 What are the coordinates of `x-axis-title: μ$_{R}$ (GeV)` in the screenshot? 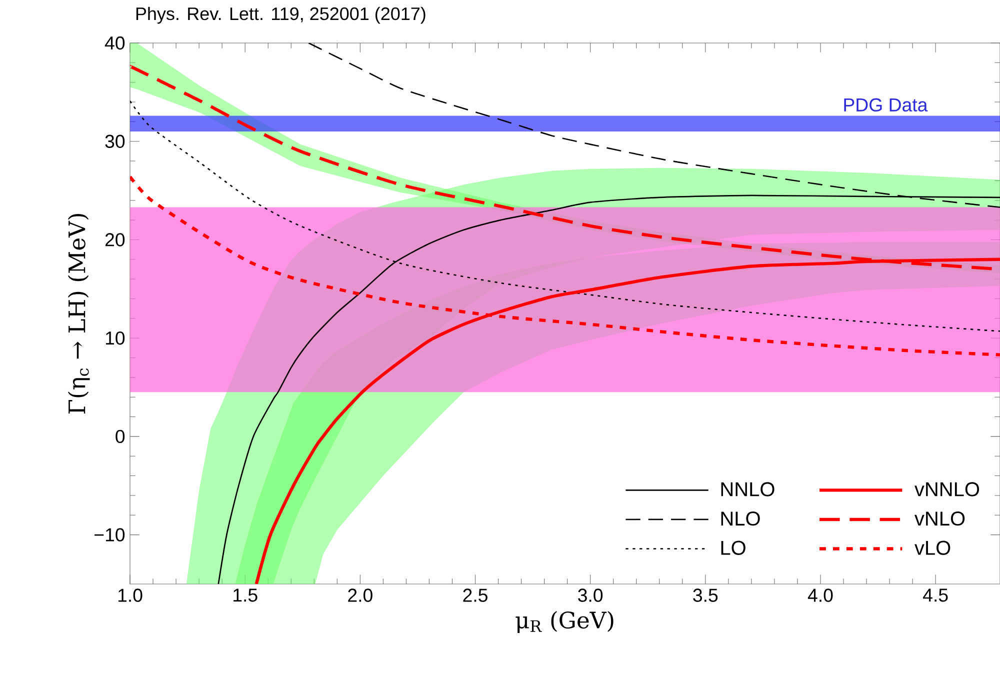 It's located at (565, 622).